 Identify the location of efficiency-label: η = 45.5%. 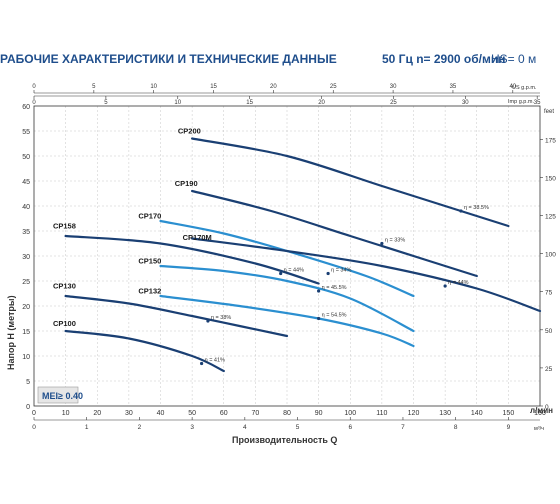
(334, 288).